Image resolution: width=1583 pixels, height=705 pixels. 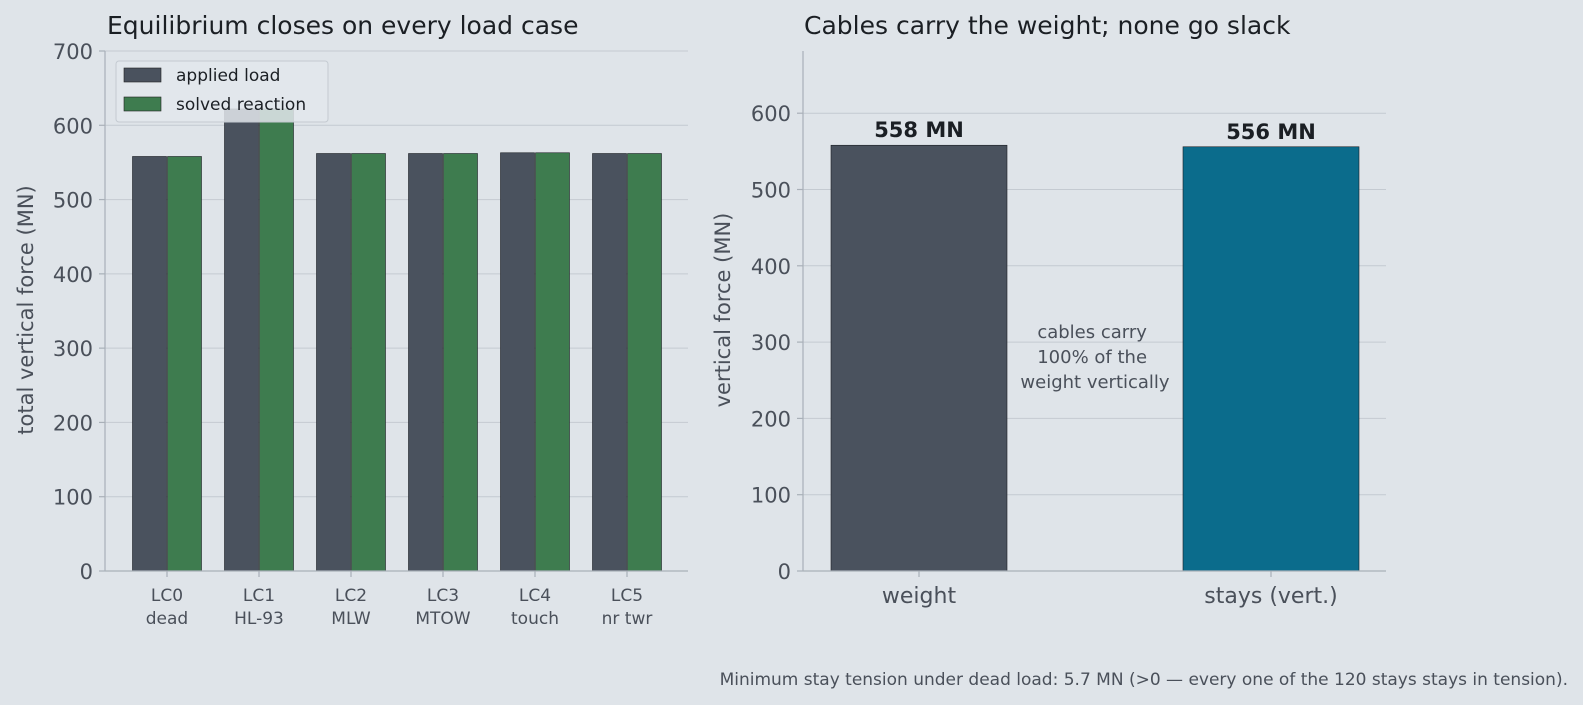 I want to click on x-tick-label: weight, so click(x=919, y=596).